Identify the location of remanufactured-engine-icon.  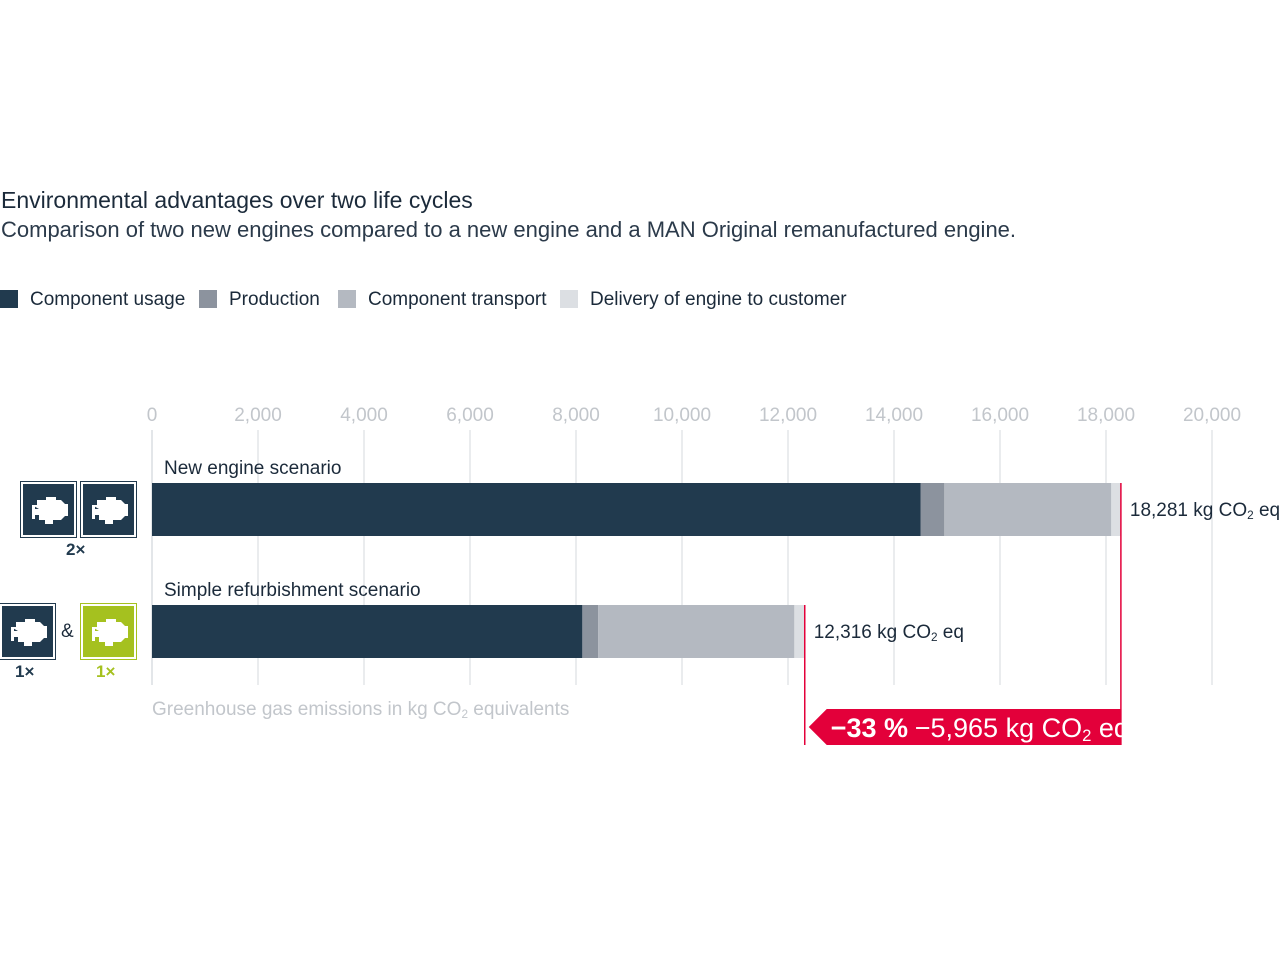
(108, 631).